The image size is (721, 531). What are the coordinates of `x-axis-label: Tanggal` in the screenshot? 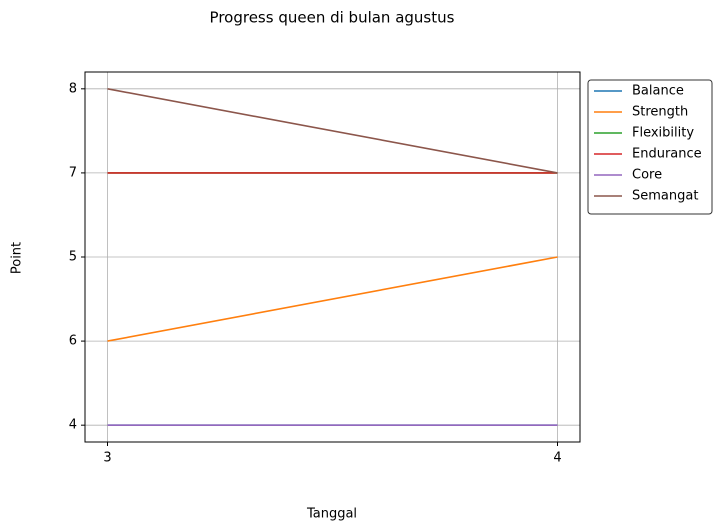 It's located at (331, 514).